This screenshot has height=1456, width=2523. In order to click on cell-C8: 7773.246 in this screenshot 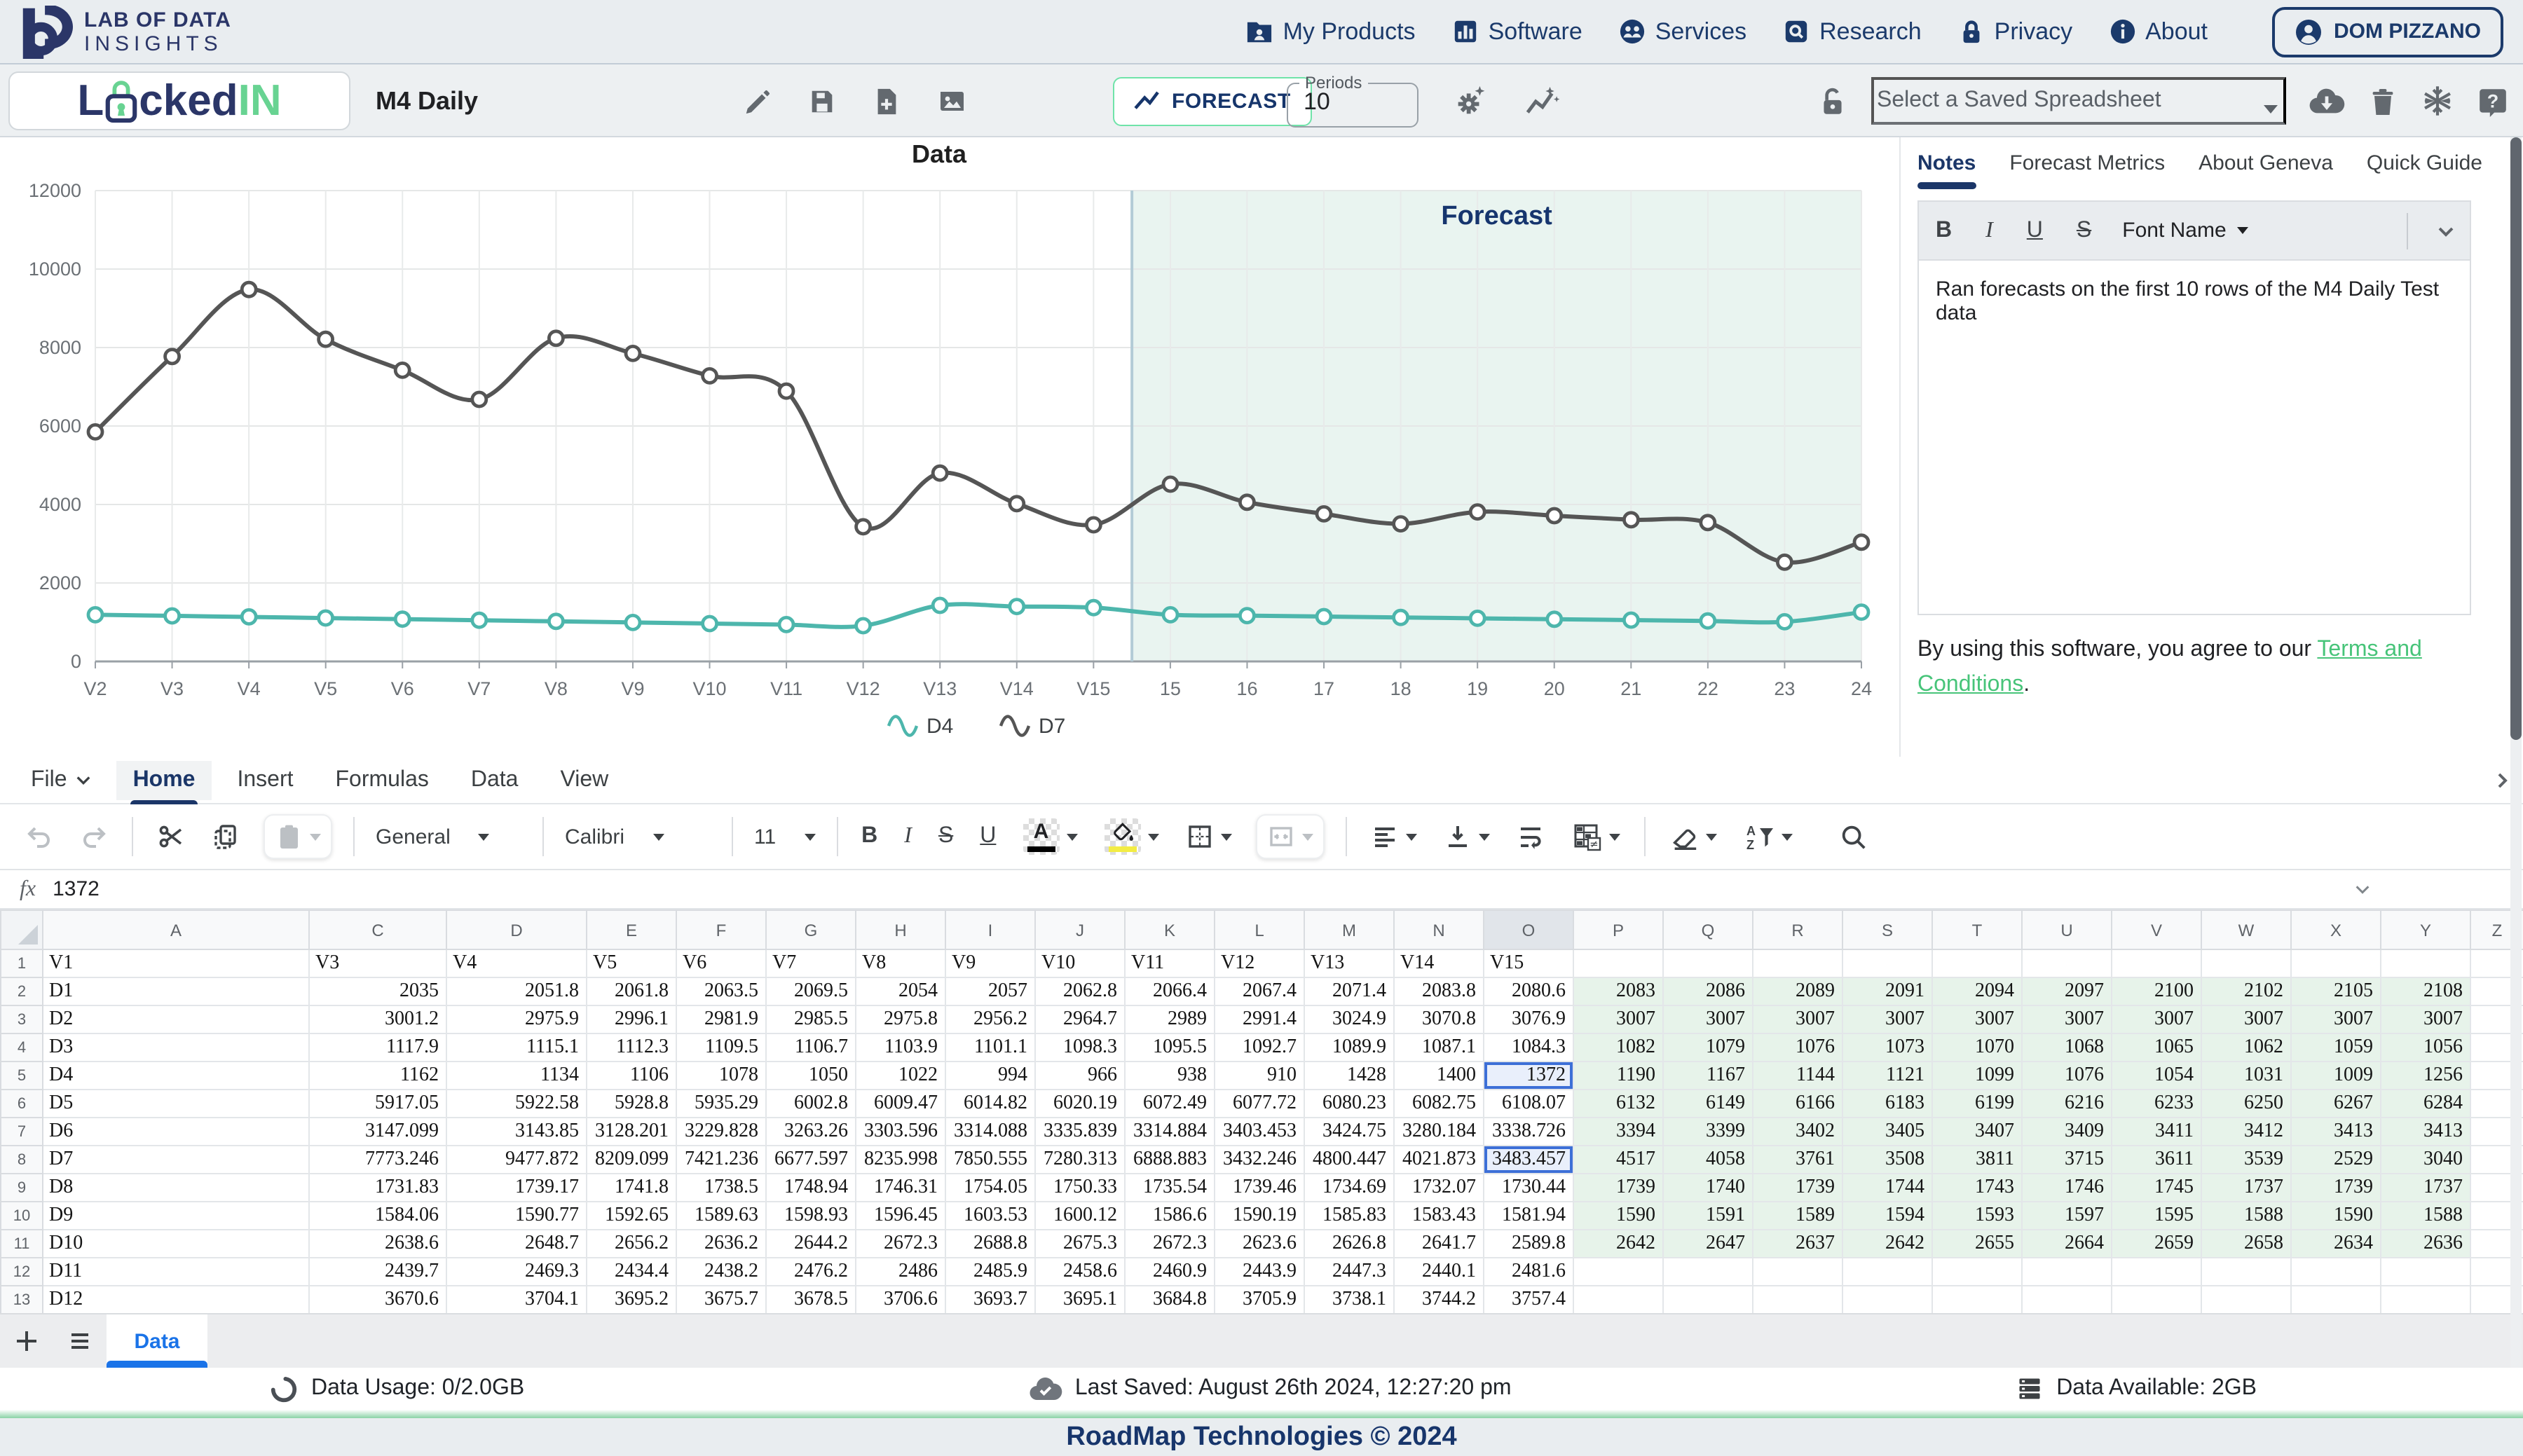, I will do `click(377, 1159)`.